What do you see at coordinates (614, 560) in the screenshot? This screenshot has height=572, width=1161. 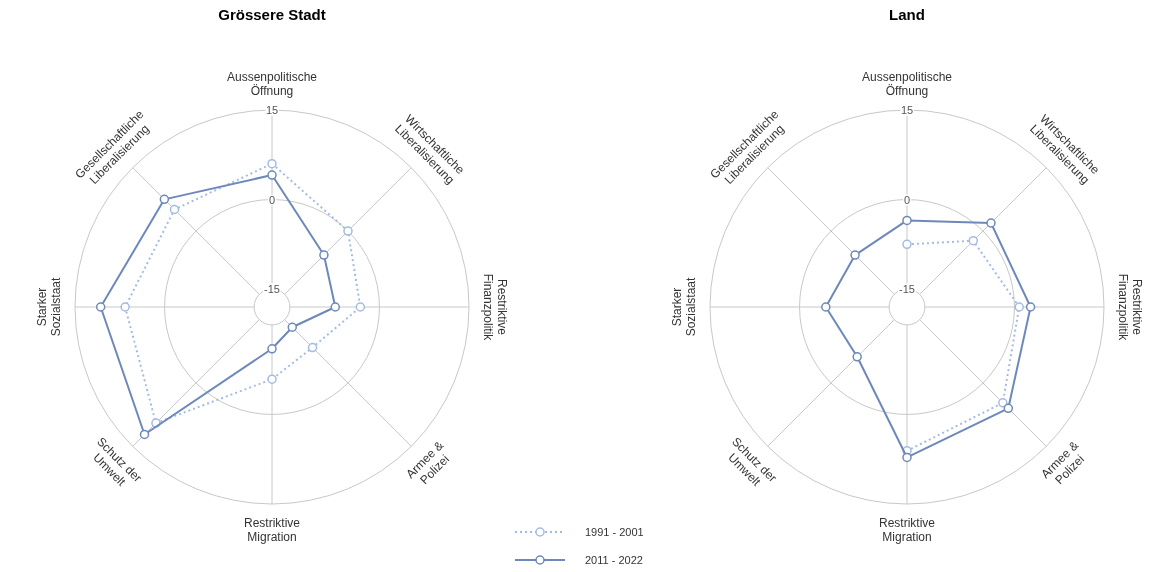 I see `legend-label: 2011 - 2022` at bounding box center [614, 560].